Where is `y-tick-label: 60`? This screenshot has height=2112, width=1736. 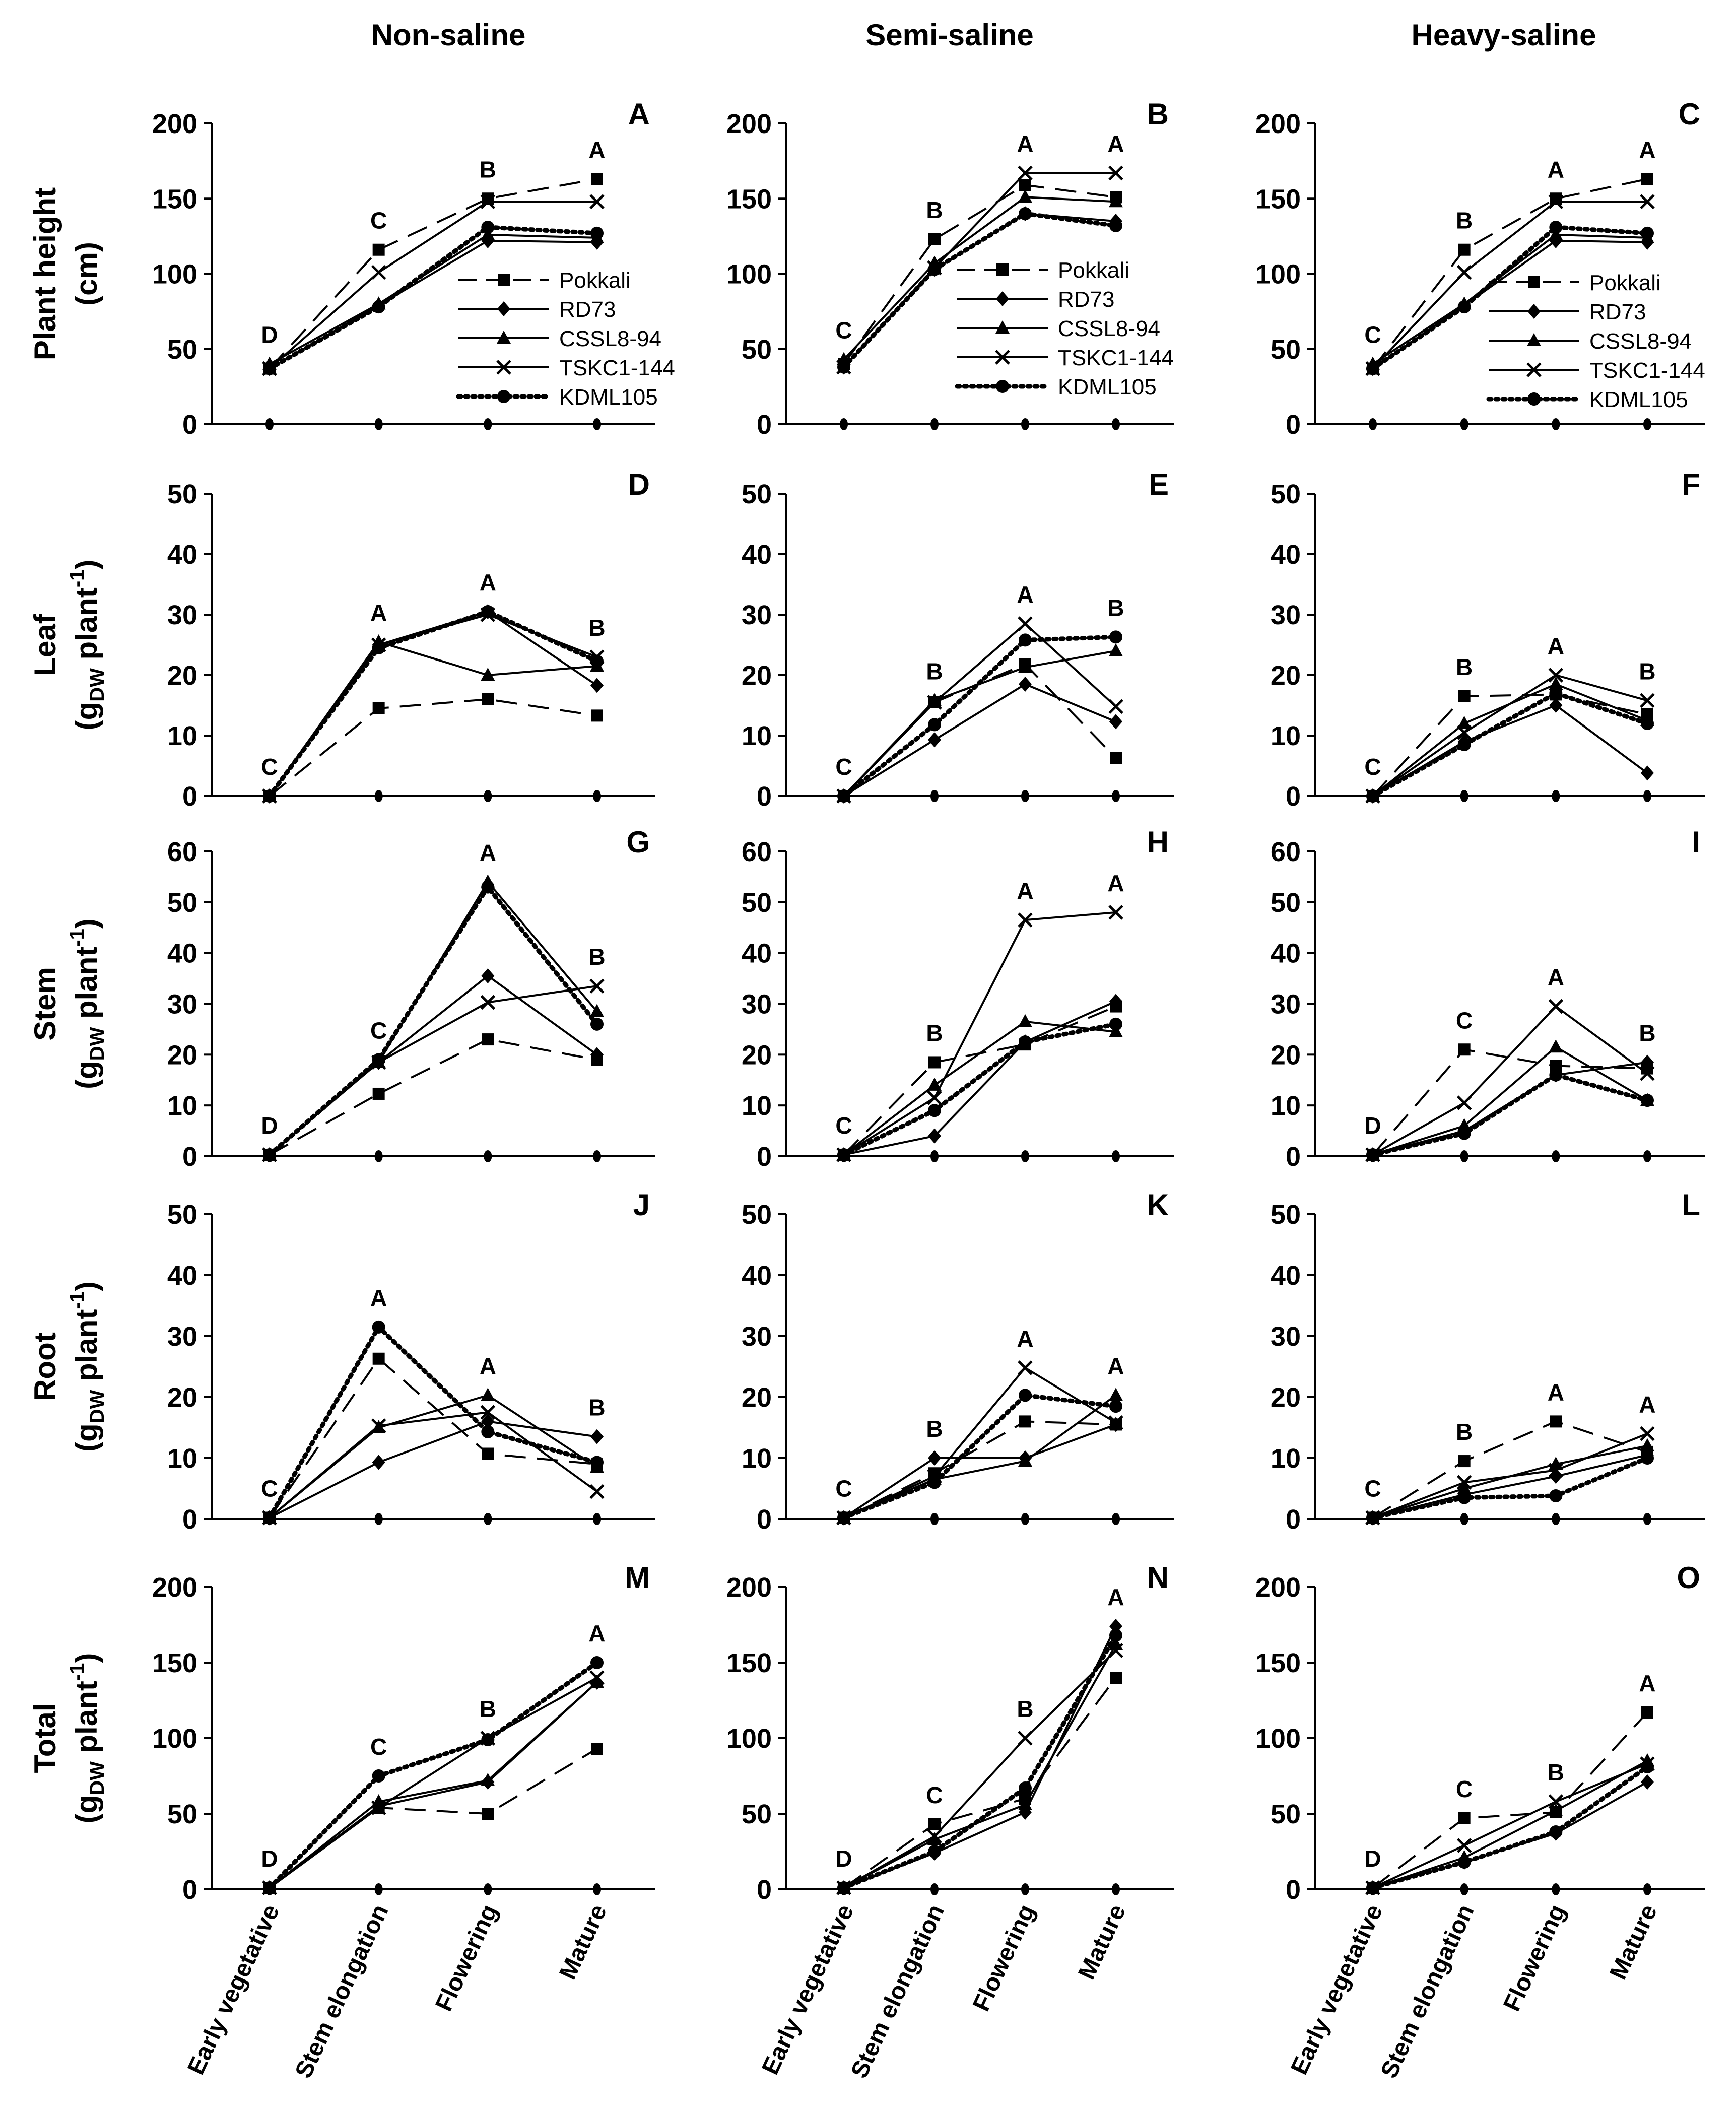
y-tick-label: 60 is located at coordinates (182, 852).